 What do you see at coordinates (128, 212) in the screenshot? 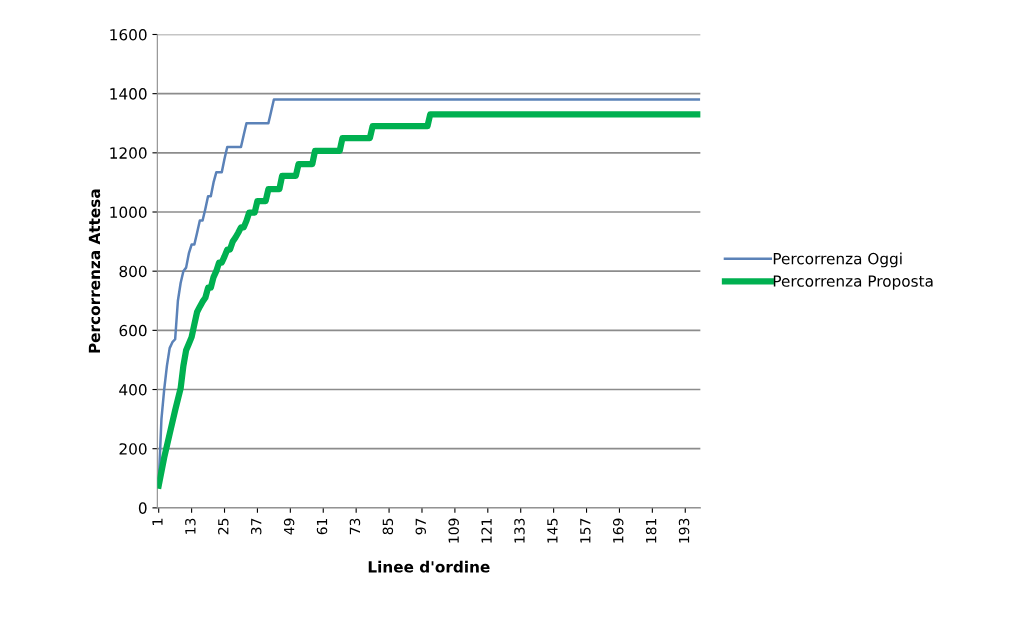
I see `y-tick-label: 1000` at bounding box center [128, 212].